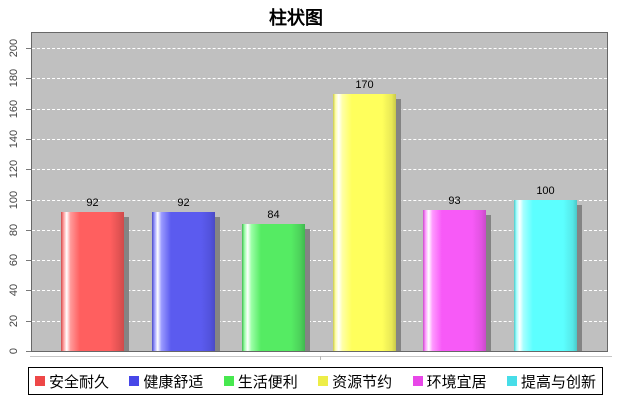 This screenshot has width=620, height=400. I want to click on legend-item: 环境宜居, so click(449, 381).